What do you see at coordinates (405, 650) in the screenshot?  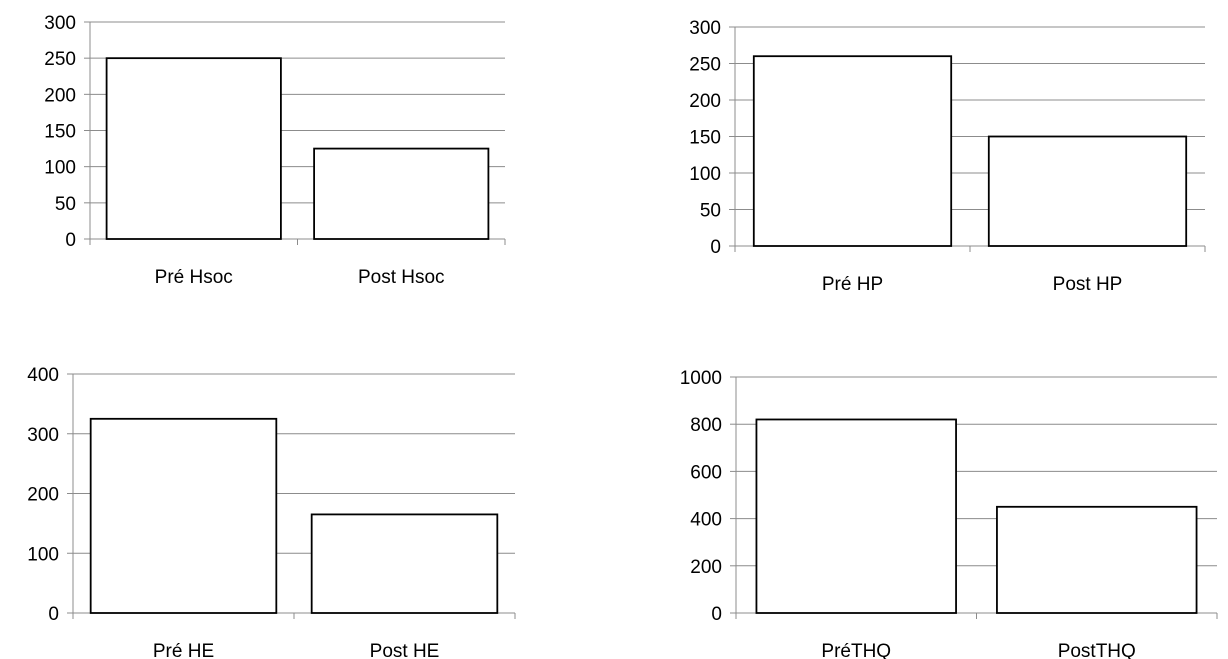 I see `x-category-label: Post HE` at bounding box center [405, 650].